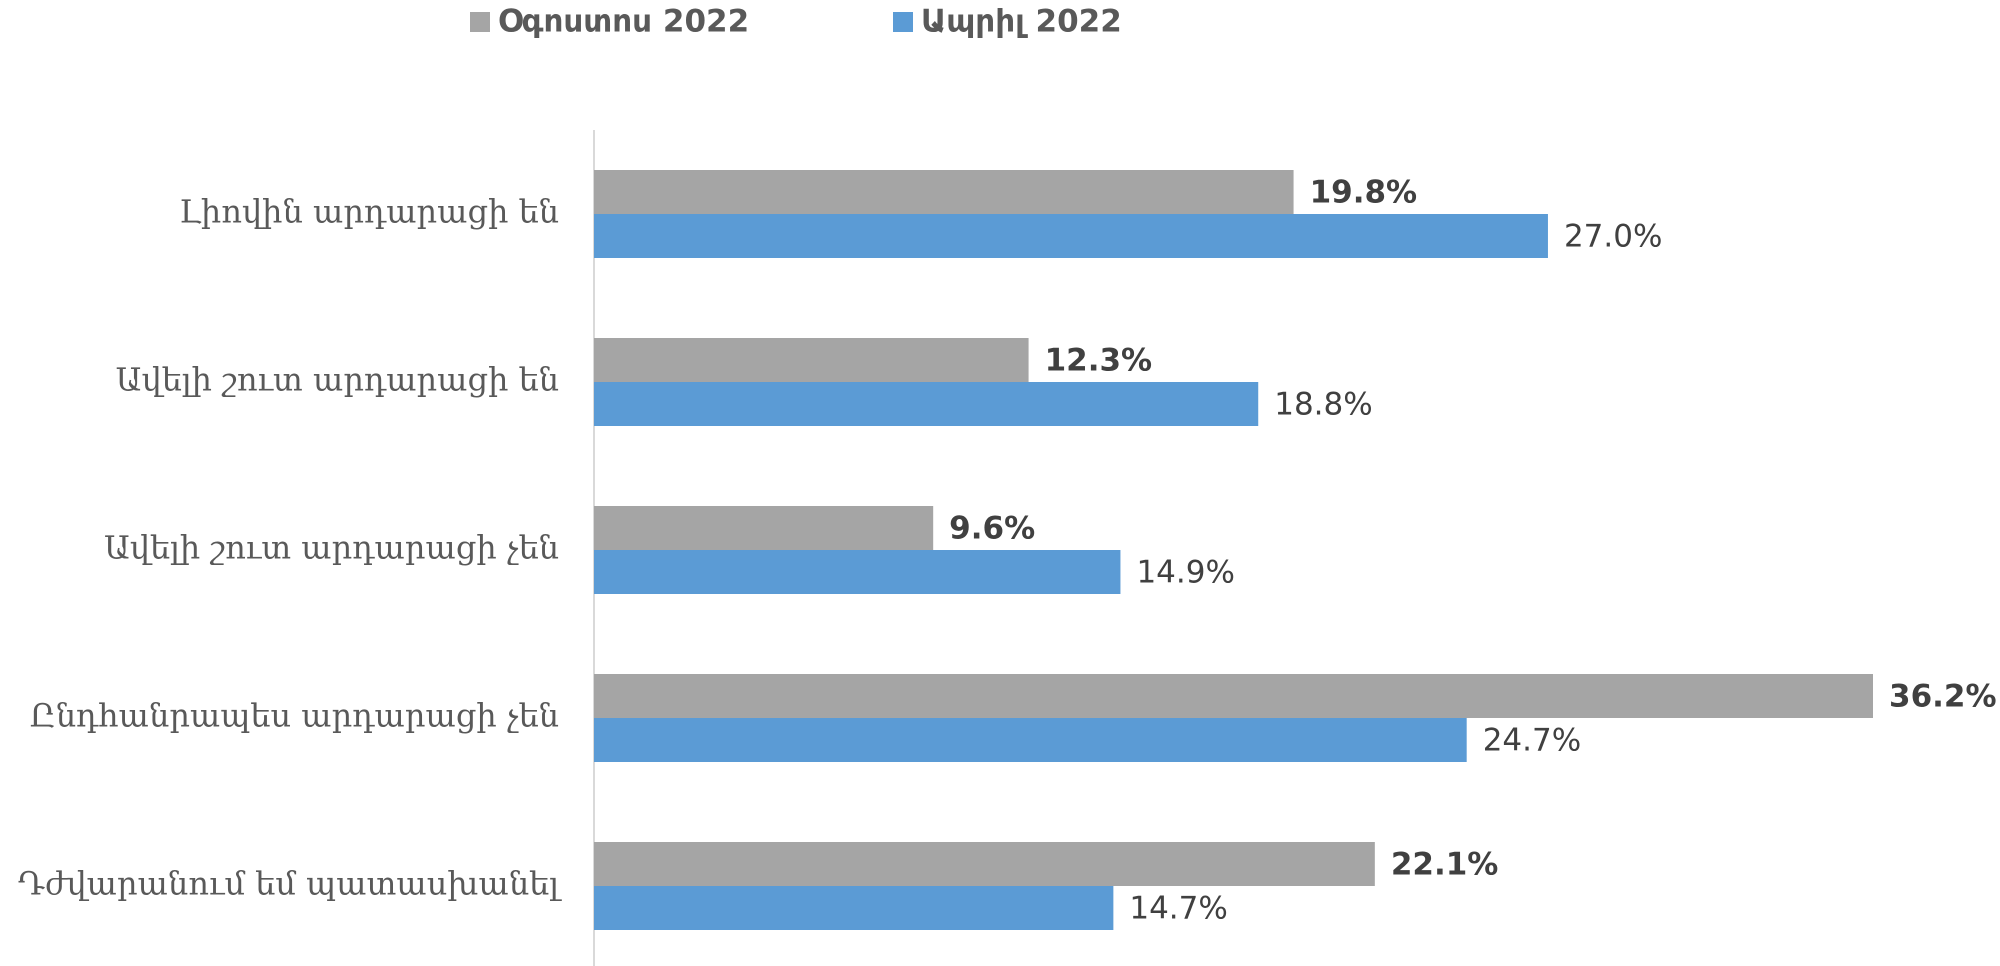 The image size is (2000, 966). What do you see at coordinates (290, 884) in the screenshot?
I see `category-label: Դժվարանում եմ պատասխանել` at bounding box center [290, 884].